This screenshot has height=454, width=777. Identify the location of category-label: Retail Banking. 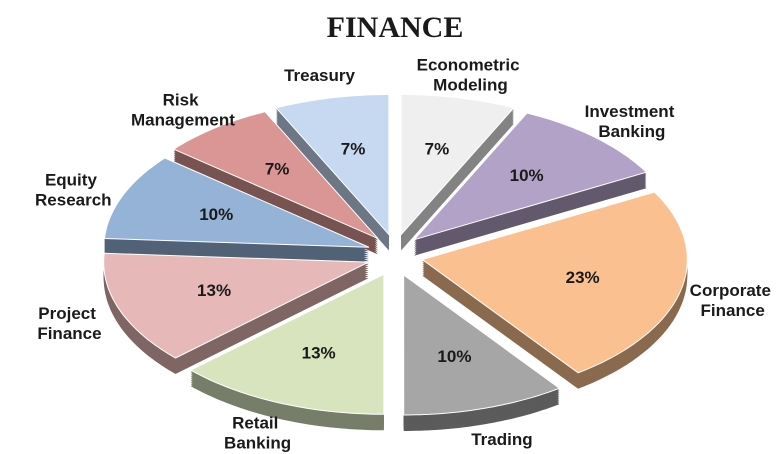
(257, 433).